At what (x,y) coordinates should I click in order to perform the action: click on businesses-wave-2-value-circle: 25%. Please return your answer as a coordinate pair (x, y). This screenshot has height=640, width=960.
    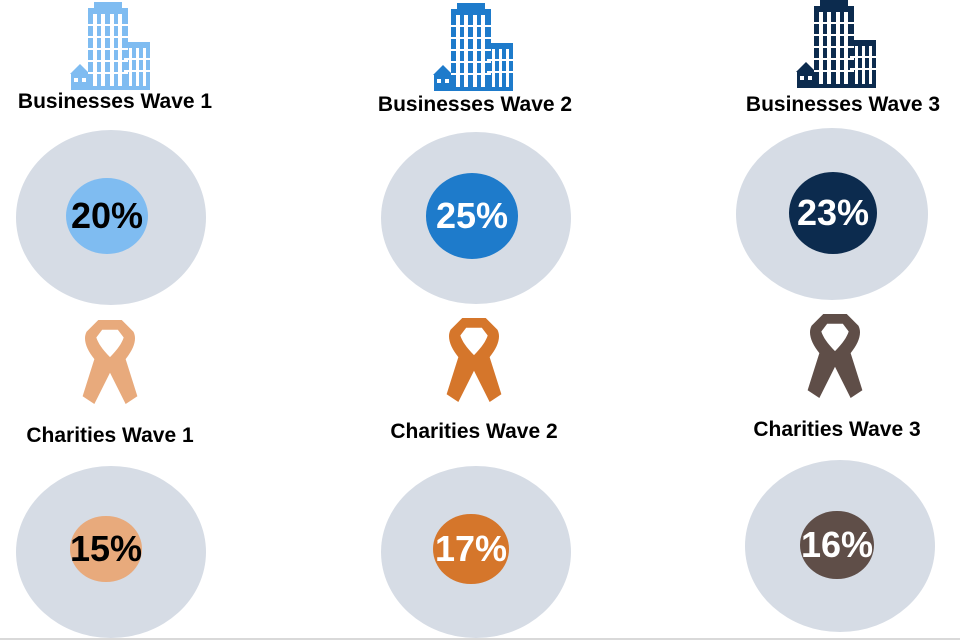
    Looking at the image, I should click on (472, 216).